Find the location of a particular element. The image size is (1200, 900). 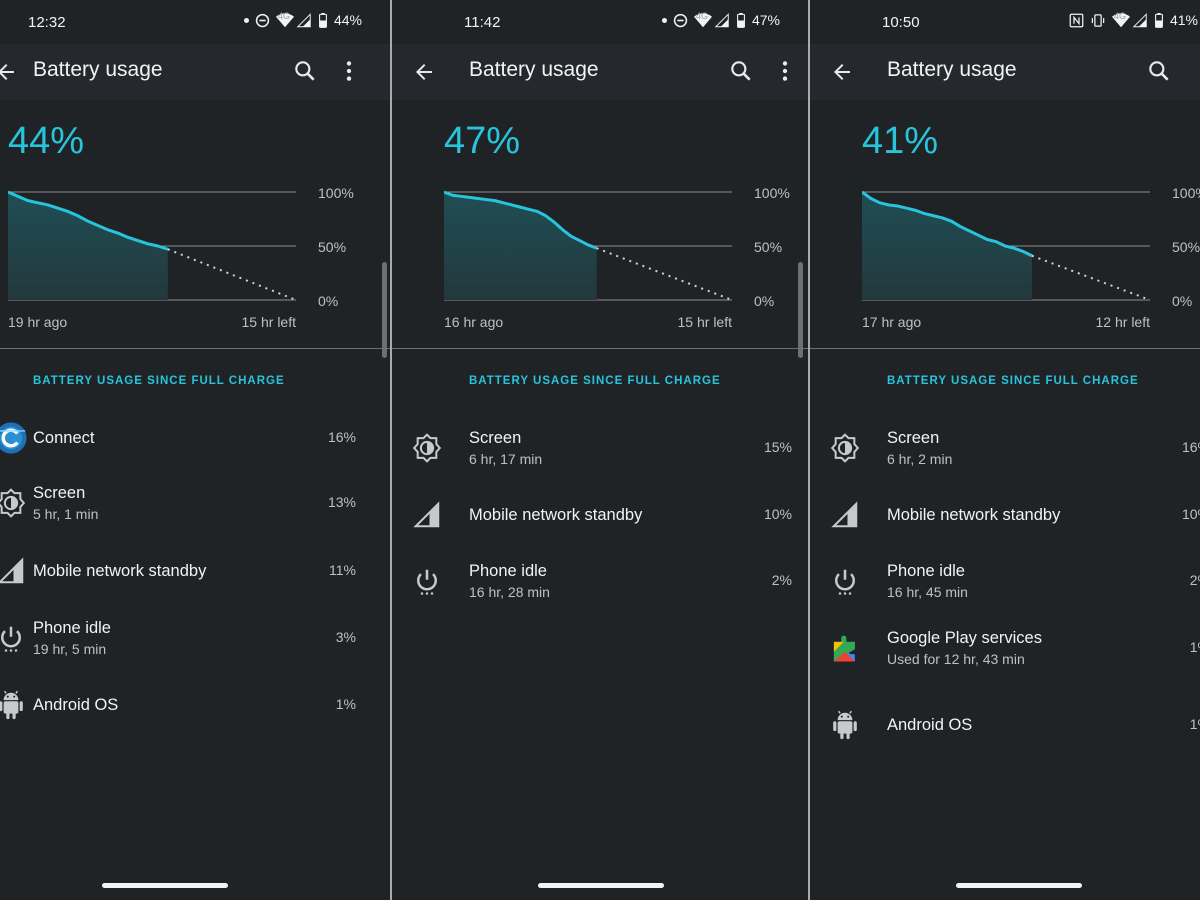

status-icons: 4G 47% is located at coordinates (721, 20).